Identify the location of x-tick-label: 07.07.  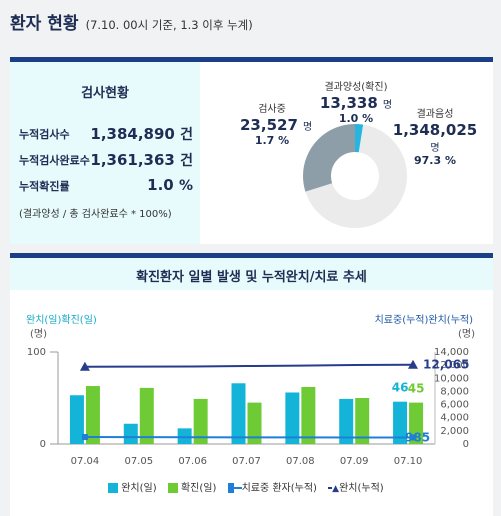
(246, 461).